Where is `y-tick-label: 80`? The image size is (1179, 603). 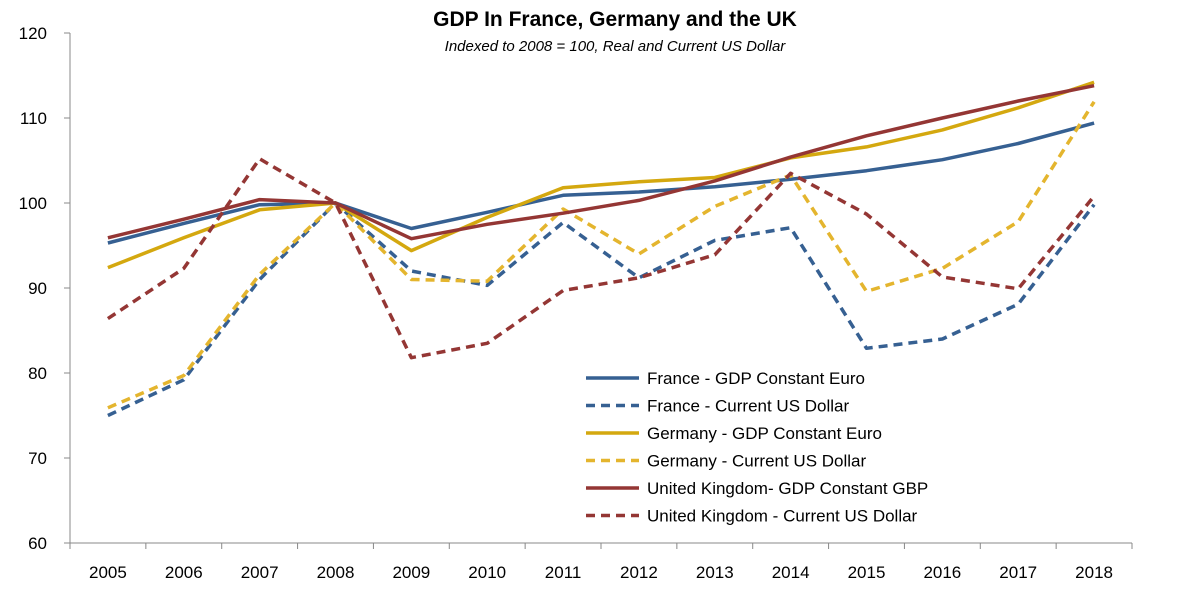
y-tick-label: 80 is located at coordinates (37, 373).